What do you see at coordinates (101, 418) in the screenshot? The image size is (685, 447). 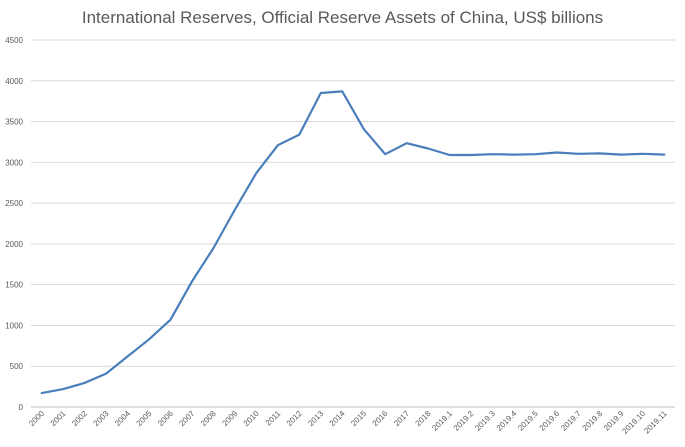 I see `x-tick-label: 2003` at bounding box center [101, 418].